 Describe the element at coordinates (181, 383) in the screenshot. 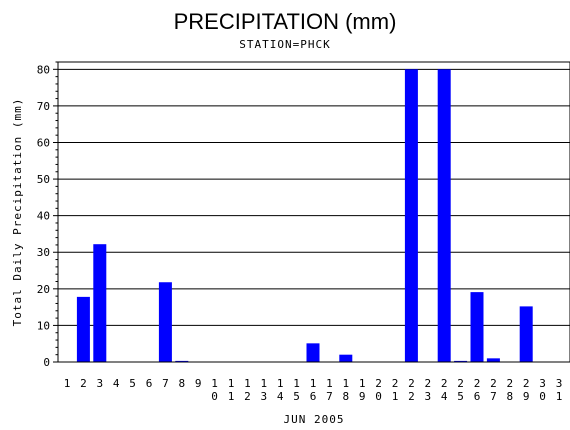

I see `x-tick-label: 8` at that location.